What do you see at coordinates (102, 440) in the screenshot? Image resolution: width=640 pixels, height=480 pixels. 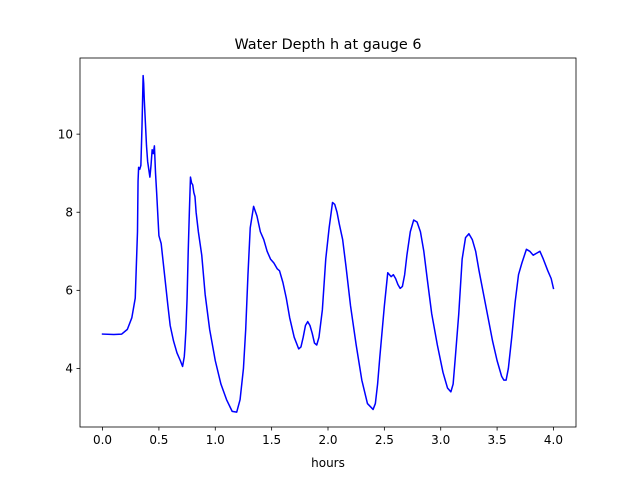 I see `x-tick-label: 0.0` at bounding box center [102, 440].